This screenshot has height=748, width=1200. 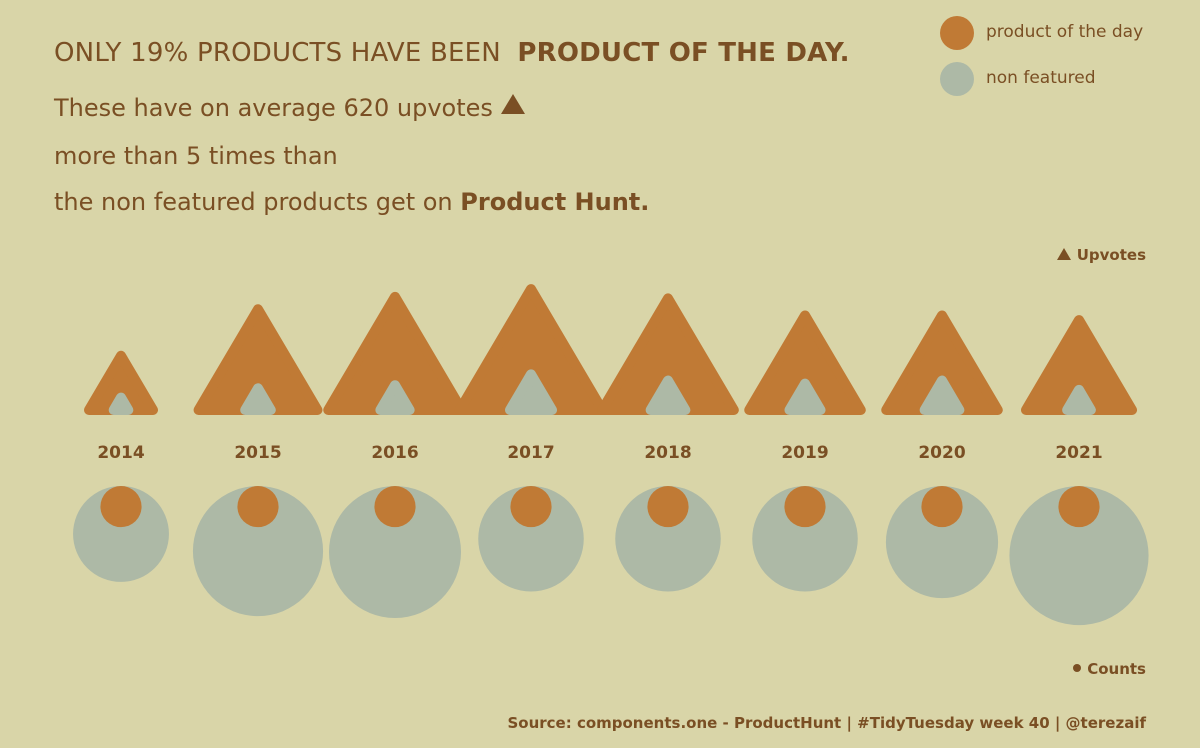 What do you see at coordinates (957, 79) in the screenshot?
I see `legend-dot-nonfeatured` at bounding box center [957, 79].